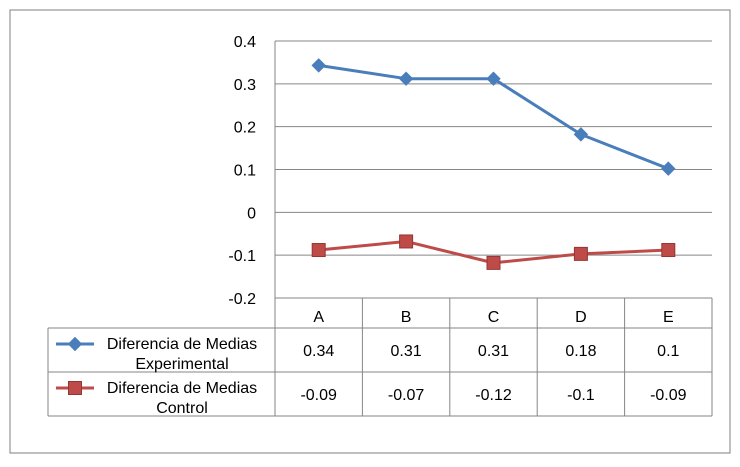 Image resolution: width=740 pixels, height=467 pixels. I want to click on table-value-cell: -0.07, so click(406, 395).